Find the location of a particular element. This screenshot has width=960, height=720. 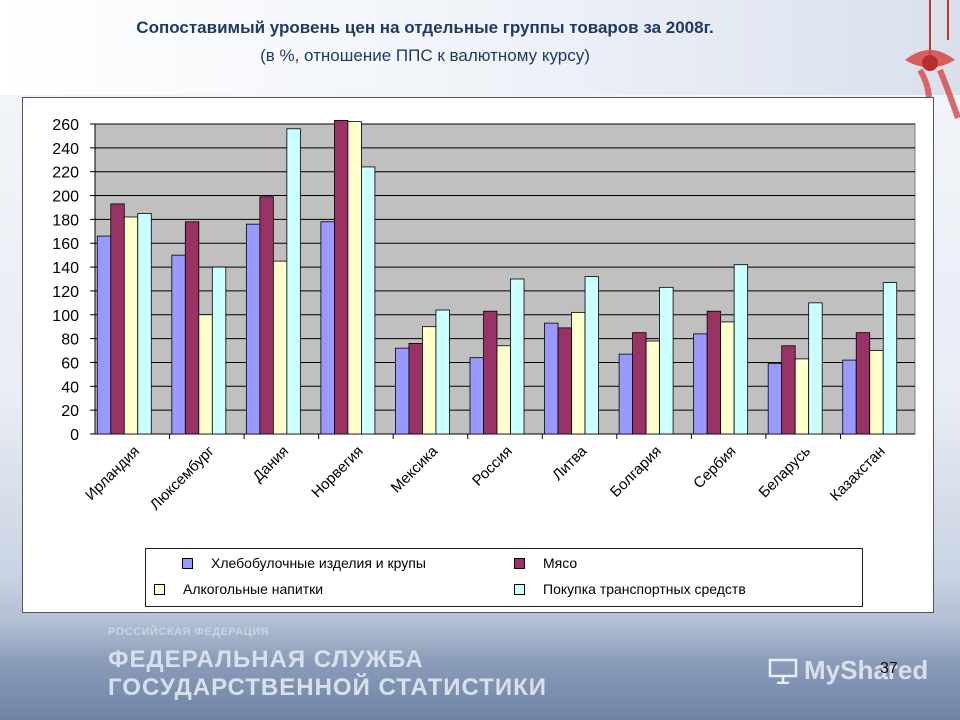

y-tick-label: 180 is located at coordinates (65, 220).